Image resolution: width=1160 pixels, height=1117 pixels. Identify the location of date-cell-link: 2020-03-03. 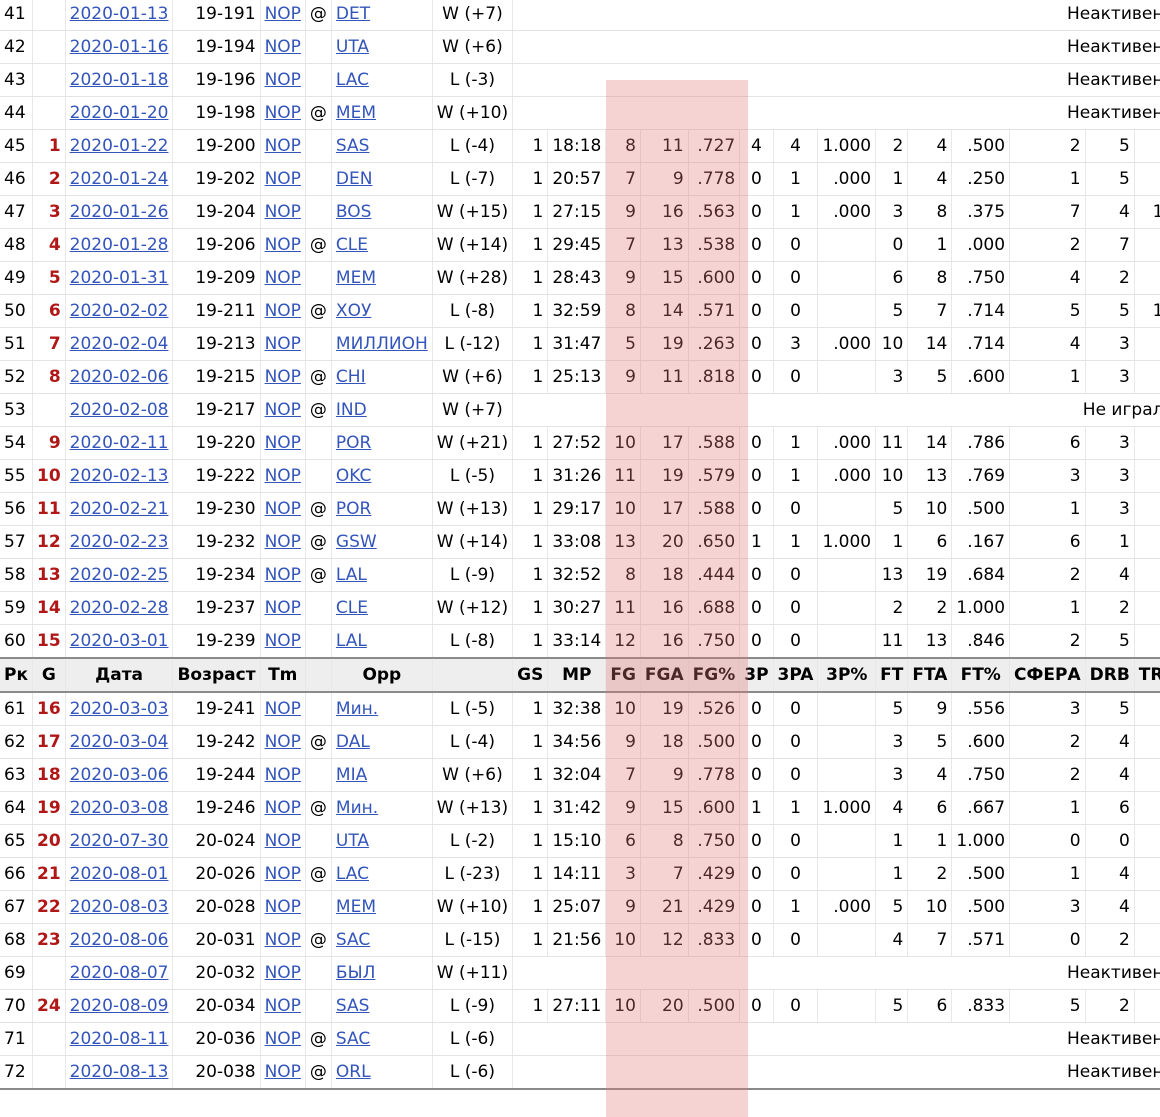
(119, 709).